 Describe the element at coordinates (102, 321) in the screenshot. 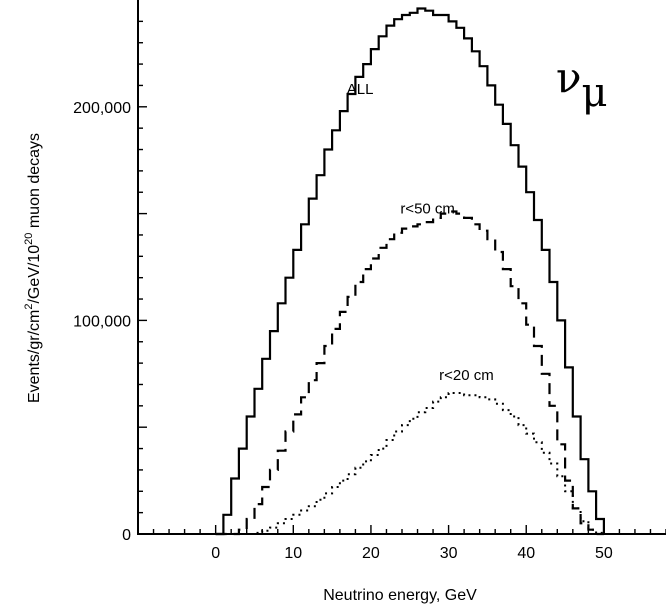

I see `y-tick-label: 100,000` at that location.